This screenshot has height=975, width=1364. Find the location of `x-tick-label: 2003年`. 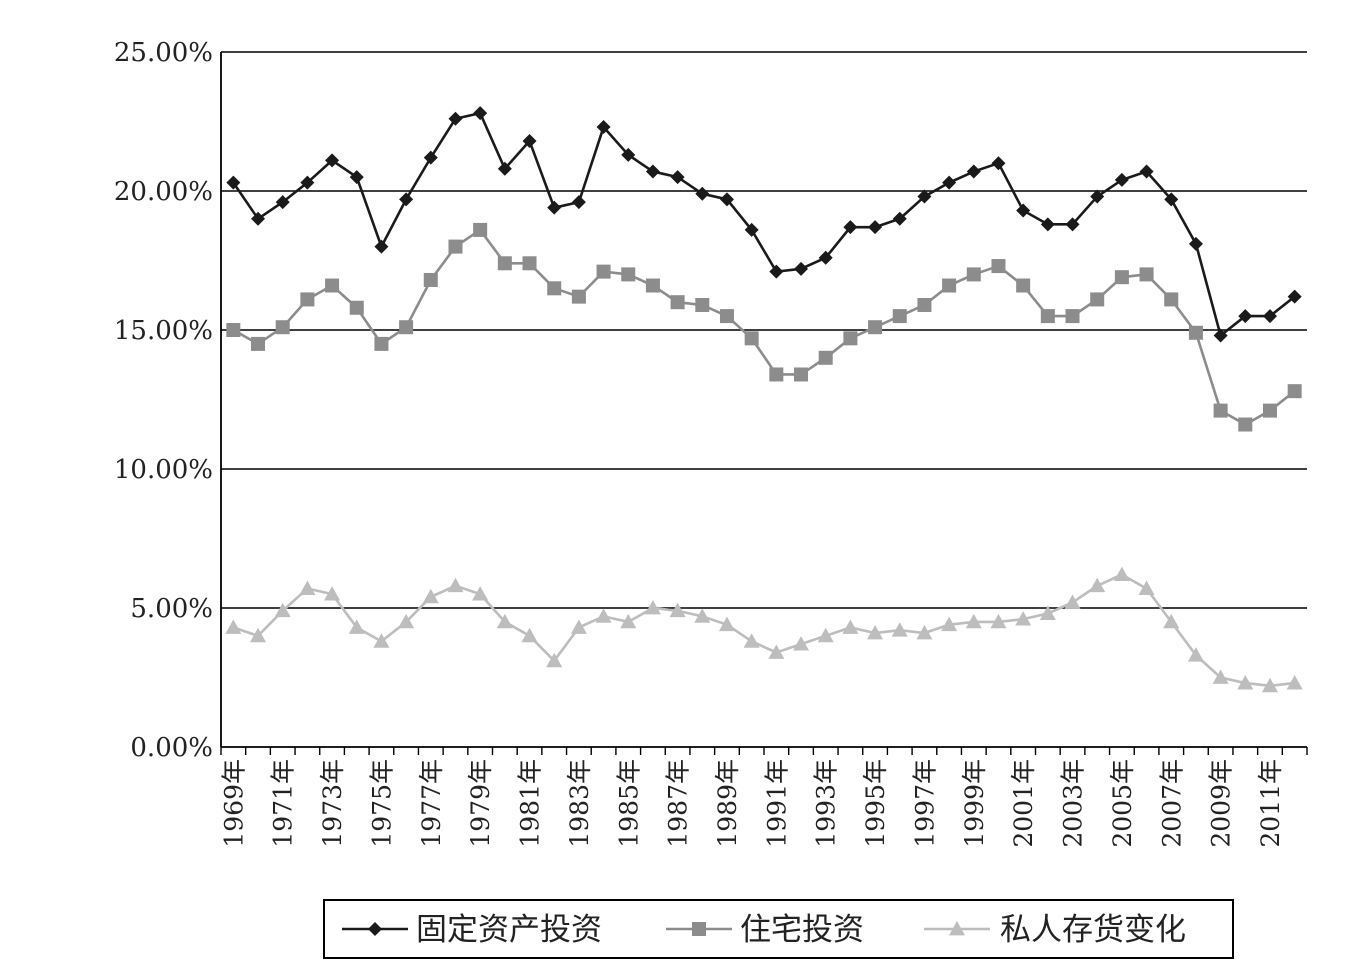

x-tick-label: 2003年 is located at coordinates (1073, 803).